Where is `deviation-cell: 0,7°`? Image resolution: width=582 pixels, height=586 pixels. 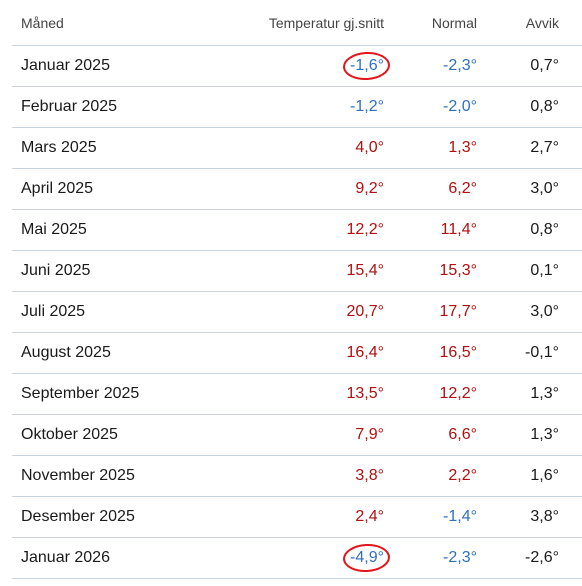 deviation-cell: 0,7° is located at coordinates (518, 66).